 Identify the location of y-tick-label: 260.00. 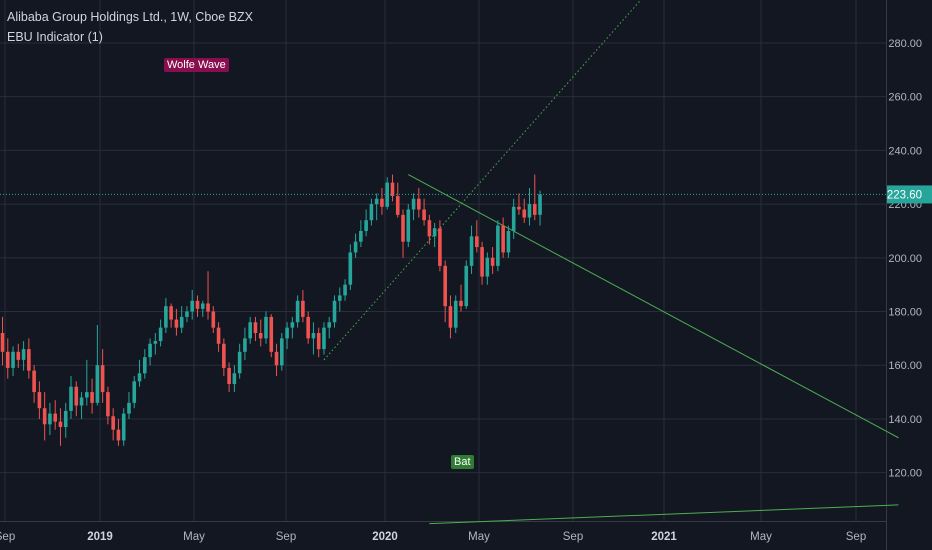
(905, 98).